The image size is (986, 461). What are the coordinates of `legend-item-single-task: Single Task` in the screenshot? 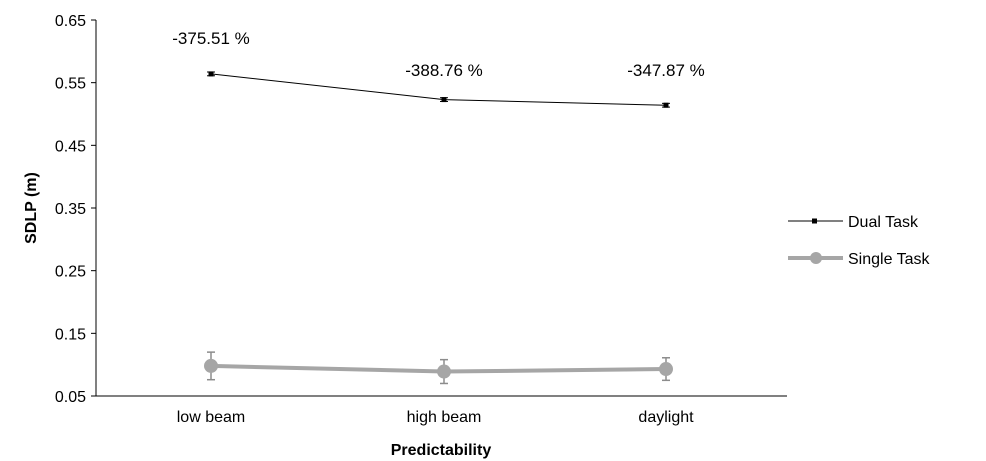 It's located at (859, 259).